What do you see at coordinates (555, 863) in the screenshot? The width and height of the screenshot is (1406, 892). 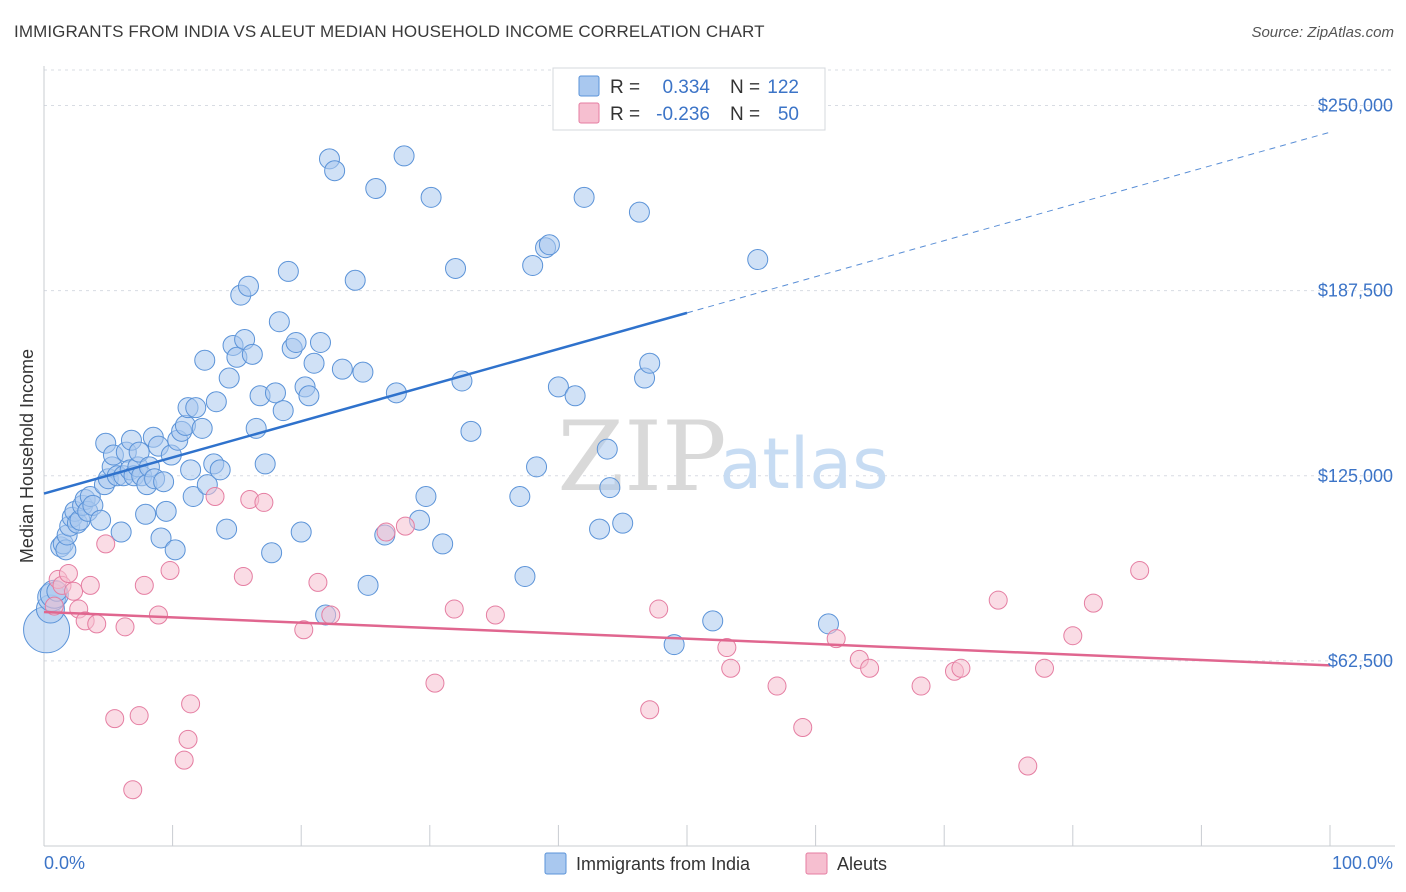 I see `bottom-legend-swatch-india` at bounding box center [555, 863].